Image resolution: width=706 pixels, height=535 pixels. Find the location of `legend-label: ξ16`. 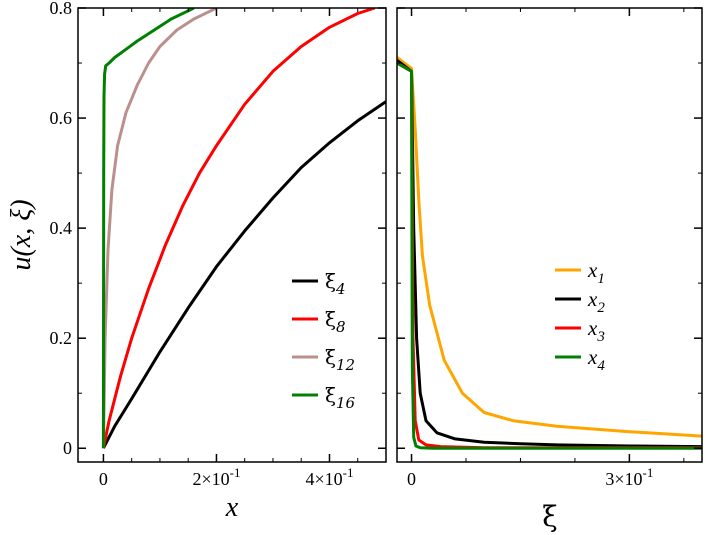

legend-label: ξ16 is located at coordinates (340, 397).